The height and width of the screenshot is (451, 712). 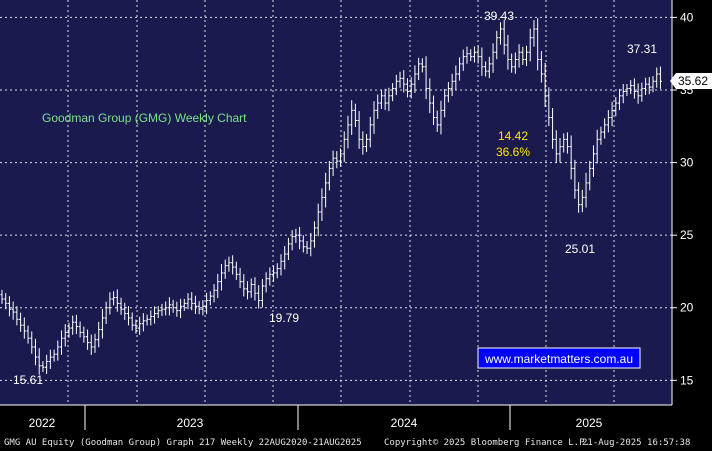 I want to click on watermark-badge: www.marketmatters.com.au, so click(x=559, y=358).